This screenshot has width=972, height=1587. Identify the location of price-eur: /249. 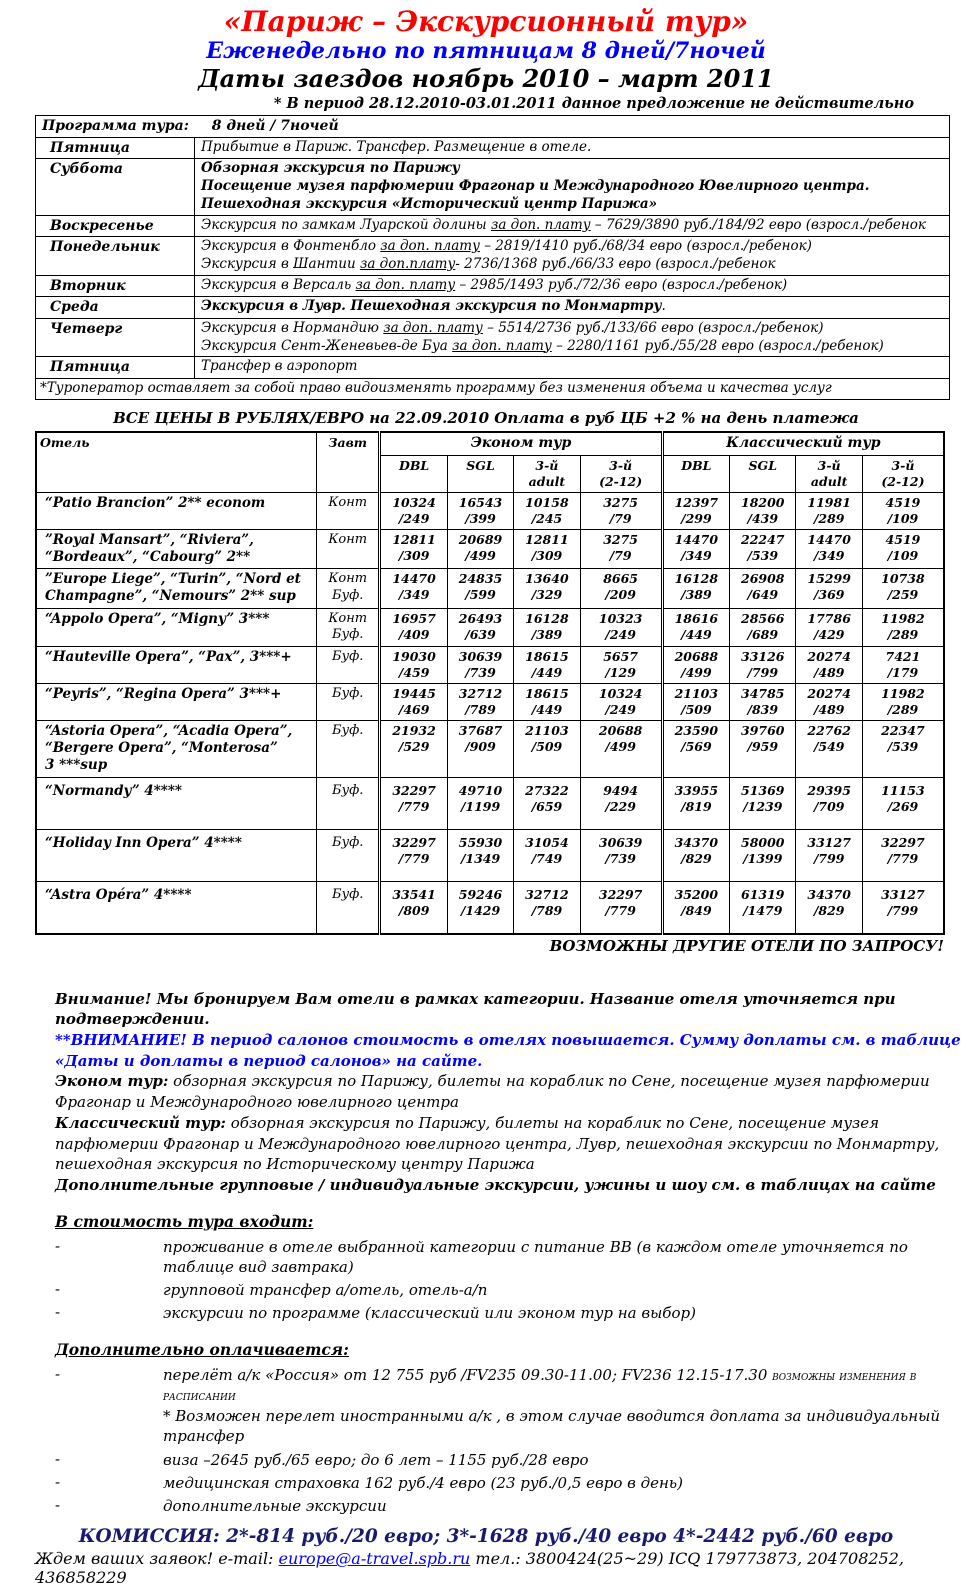
(620, 634).